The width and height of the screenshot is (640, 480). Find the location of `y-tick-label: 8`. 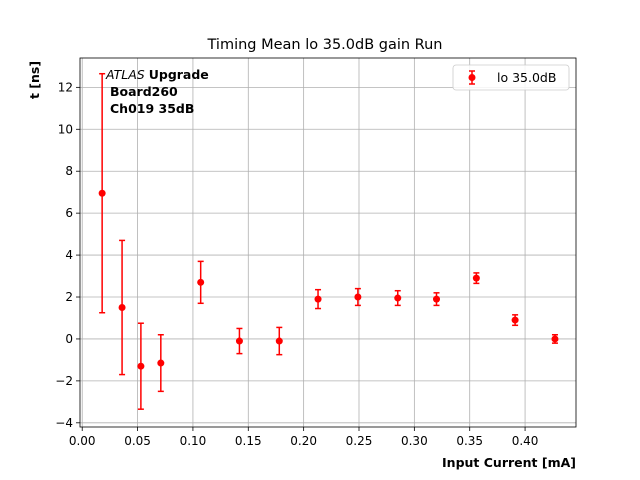

y-tick-label: 8 is located at coordinates (69, 171).